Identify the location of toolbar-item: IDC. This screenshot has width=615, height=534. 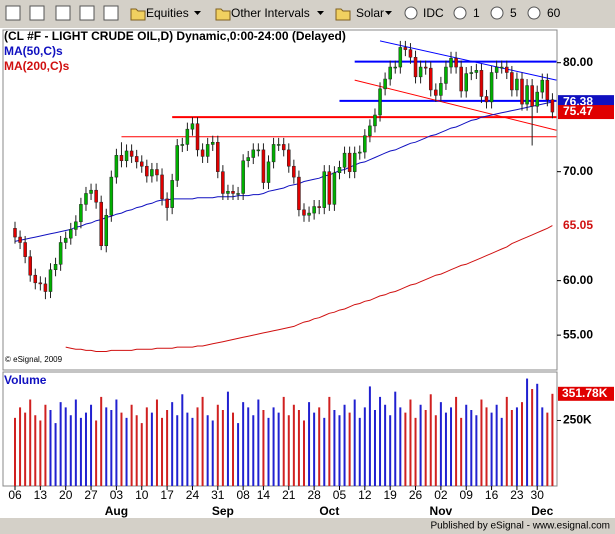
(433, 13).